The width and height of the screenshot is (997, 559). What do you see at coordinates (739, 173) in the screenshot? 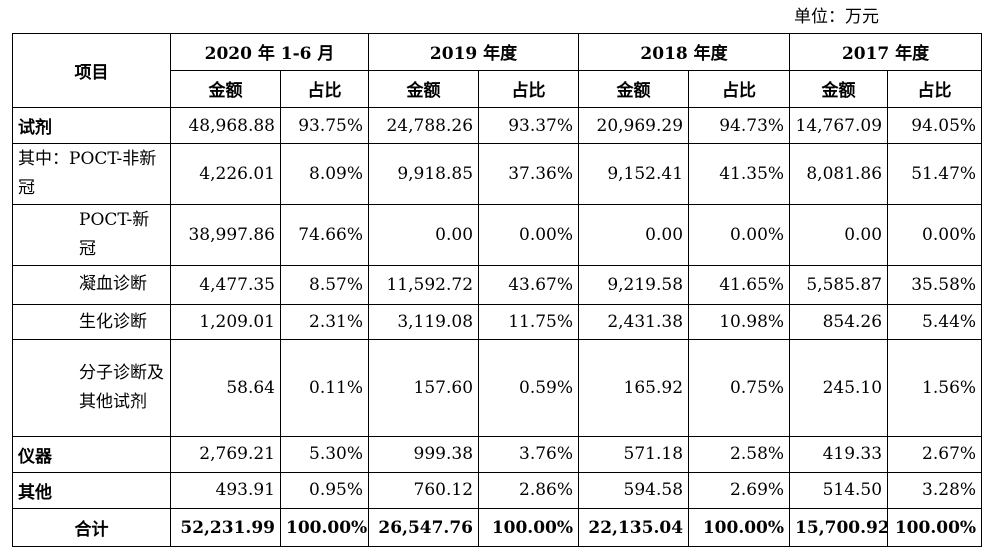
I see `ratio-cell: 41.35%` at bounding box center [739, 173].